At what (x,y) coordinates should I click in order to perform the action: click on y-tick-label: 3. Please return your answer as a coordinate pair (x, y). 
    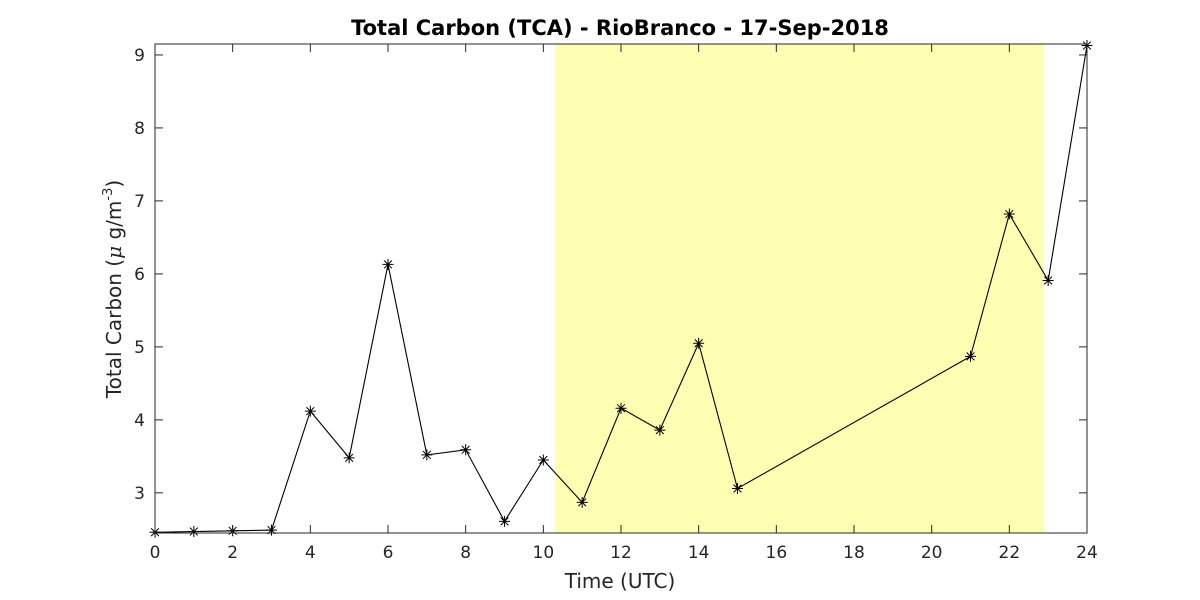
    Looking at the image, I should click on (139, 494).